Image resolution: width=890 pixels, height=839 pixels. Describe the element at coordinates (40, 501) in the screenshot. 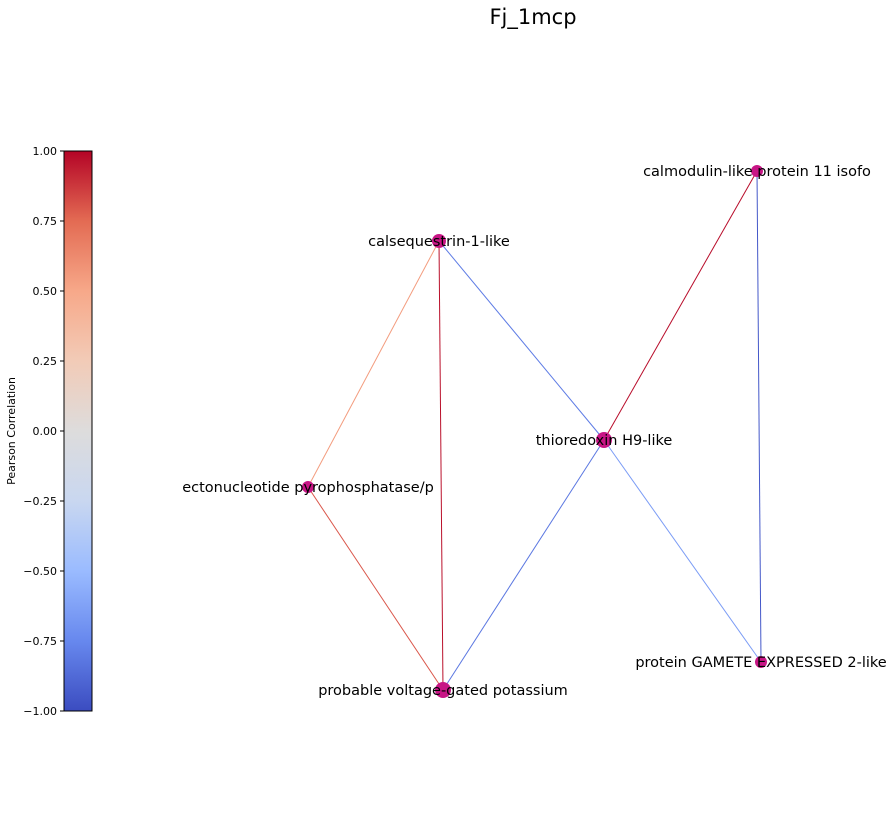

I see `colorbar-tick-label: −0.25` at that location.